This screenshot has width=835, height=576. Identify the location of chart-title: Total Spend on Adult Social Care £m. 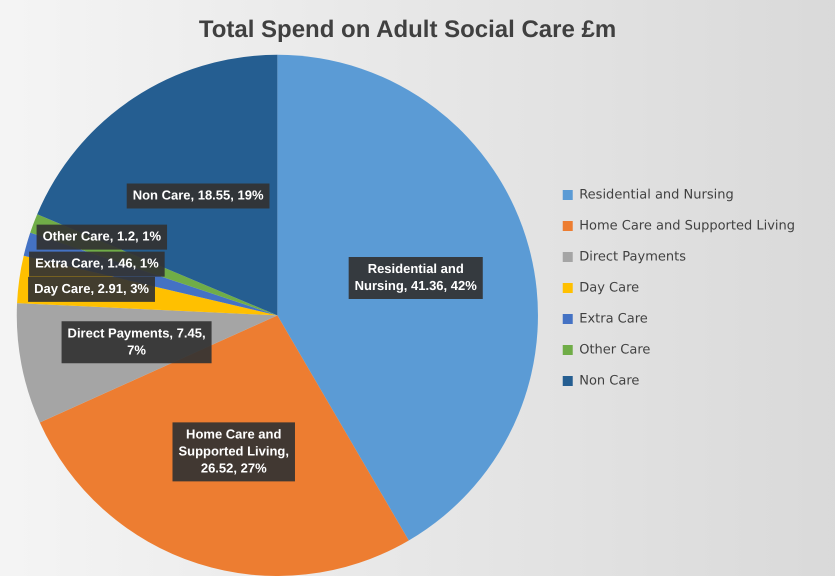
(407, 30).